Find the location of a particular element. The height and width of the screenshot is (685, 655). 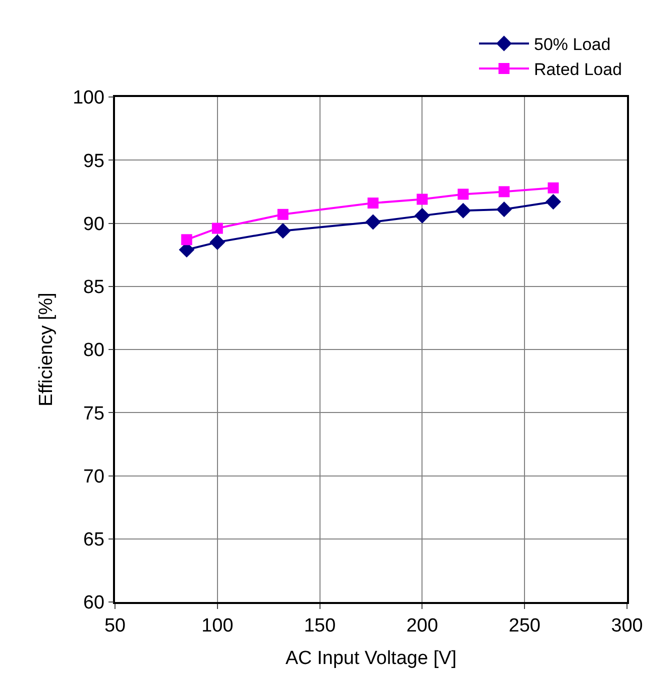

legend-label: Rated Load is located at coordinates (578, 70).